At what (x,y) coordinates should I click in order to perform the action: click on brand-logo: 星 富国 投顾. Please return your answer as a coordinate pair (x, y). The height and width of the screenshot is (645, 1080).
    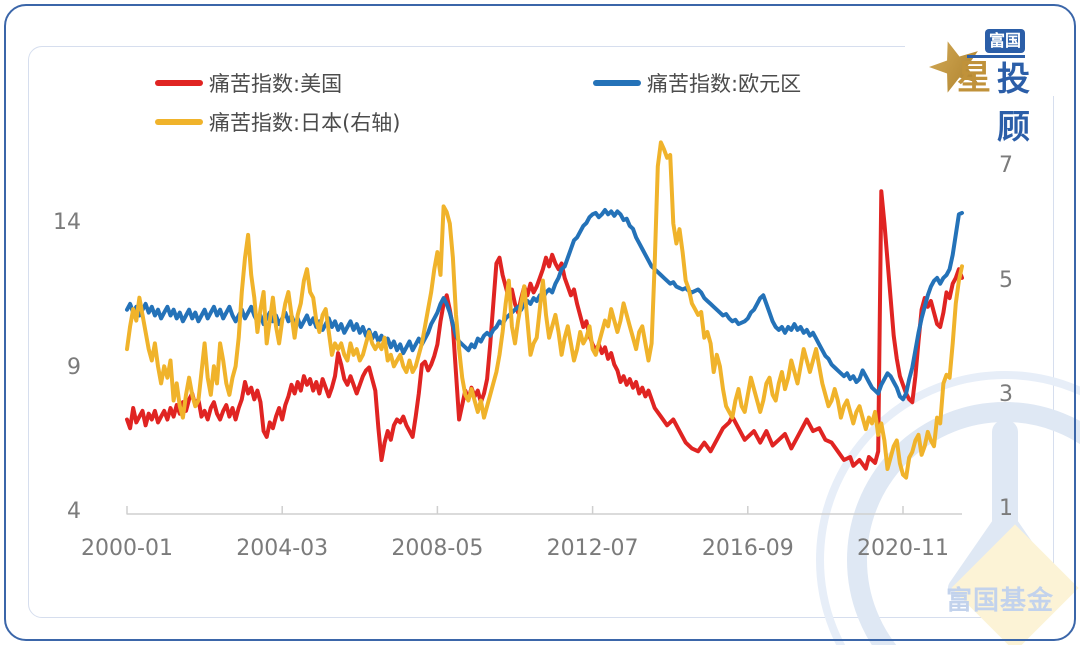
    Looking at the image, I should click on (981, 85).